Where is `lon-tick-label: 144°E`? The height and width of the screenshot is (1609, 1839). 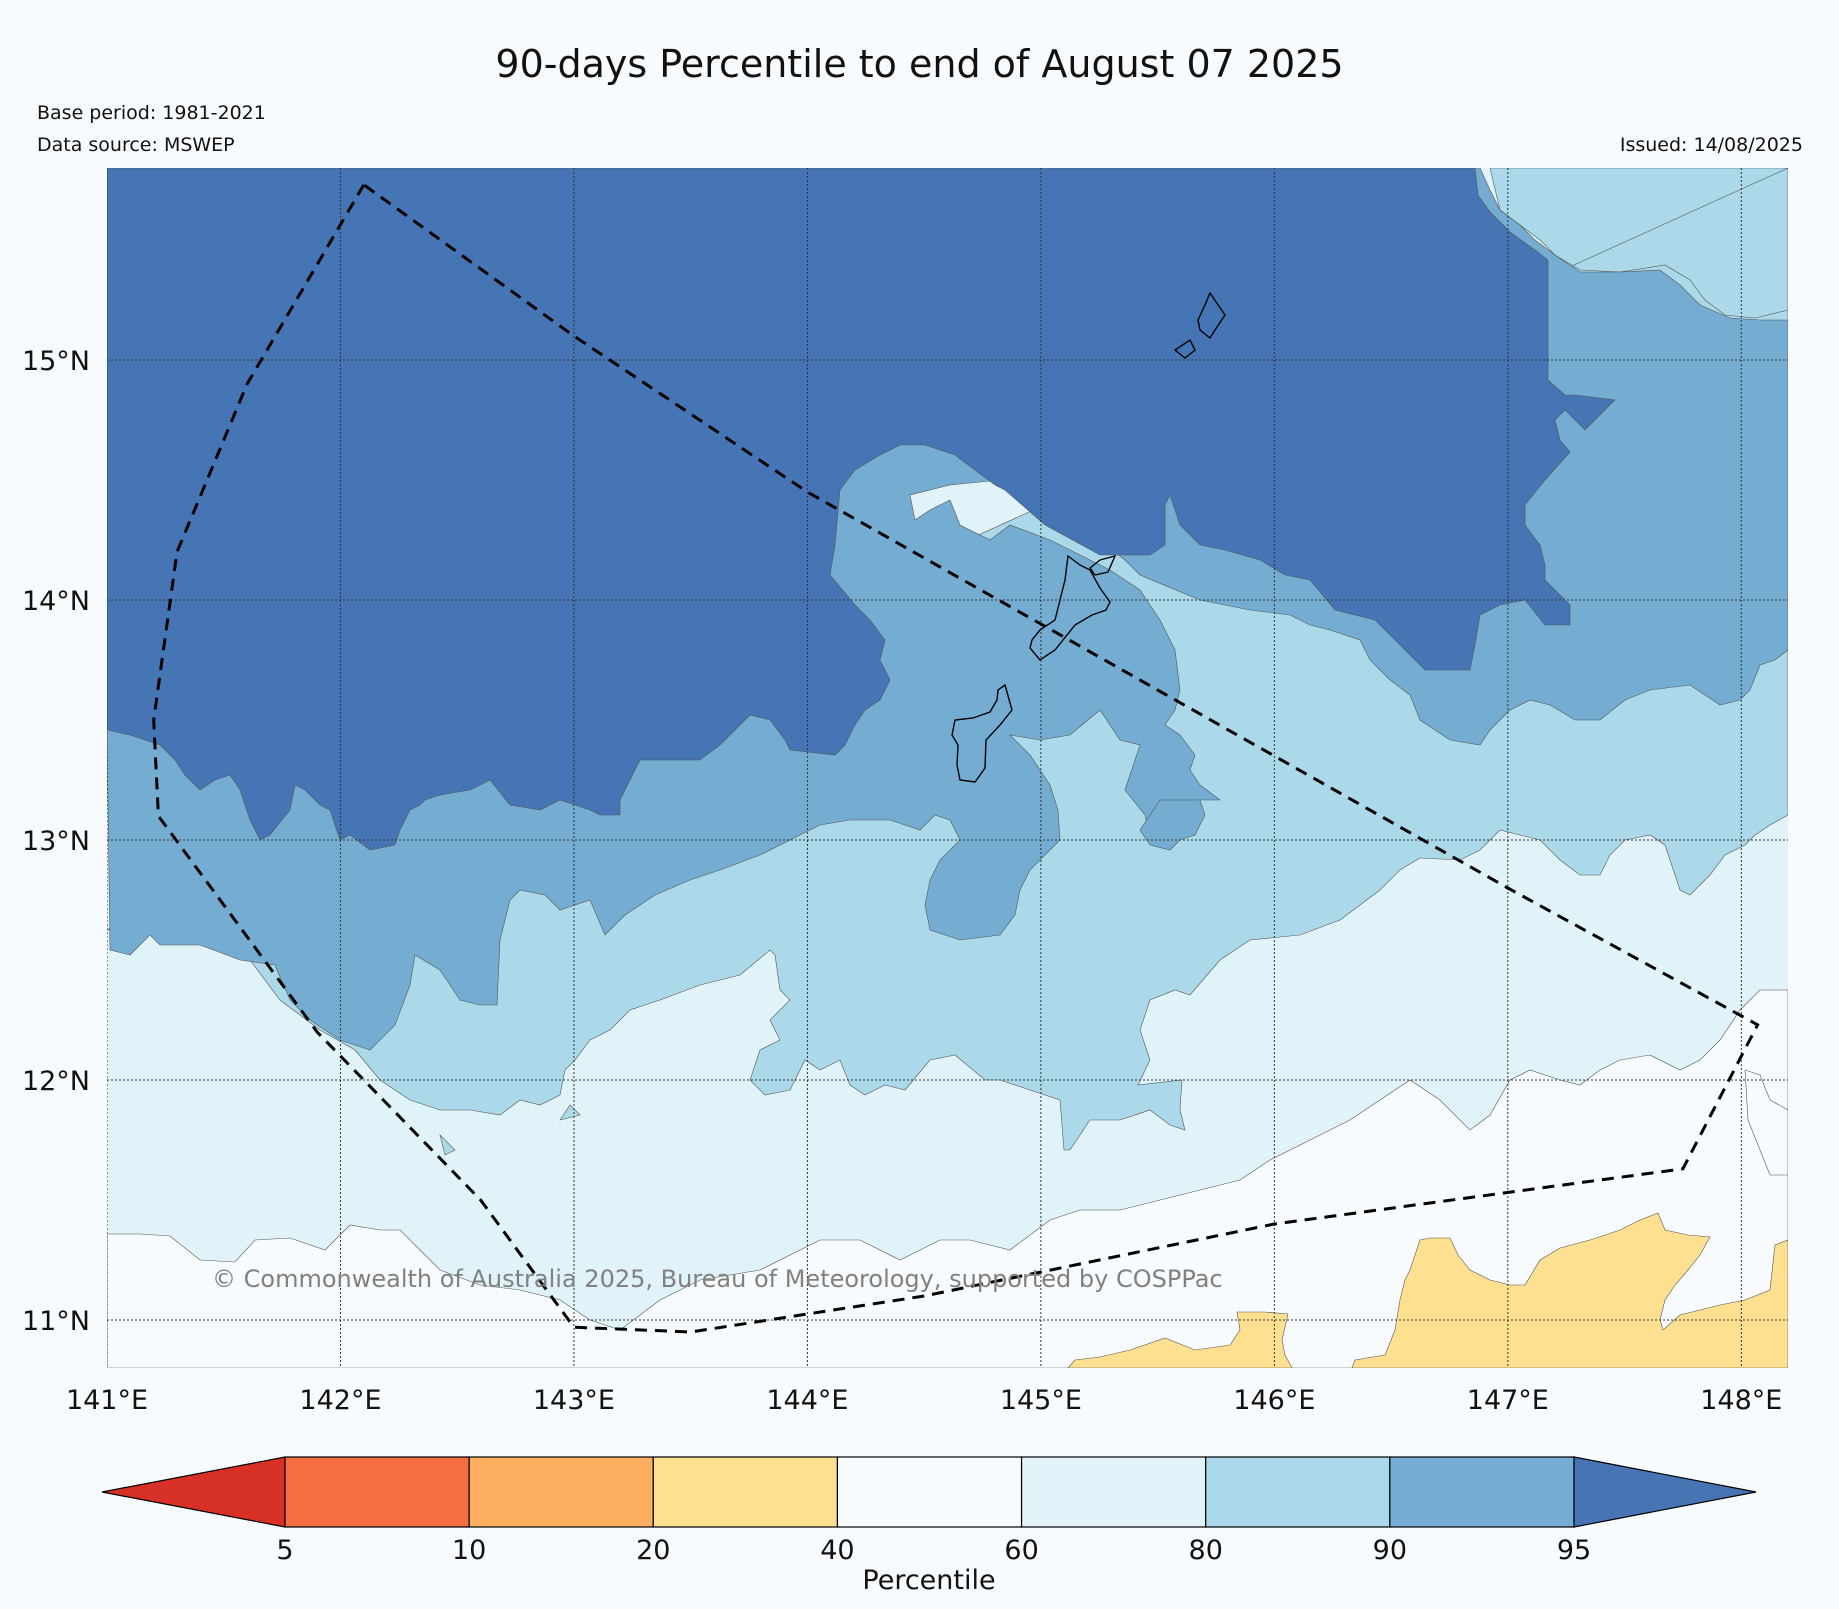
lon-tick-label: 144°E is located at coordinates (807, 1400).